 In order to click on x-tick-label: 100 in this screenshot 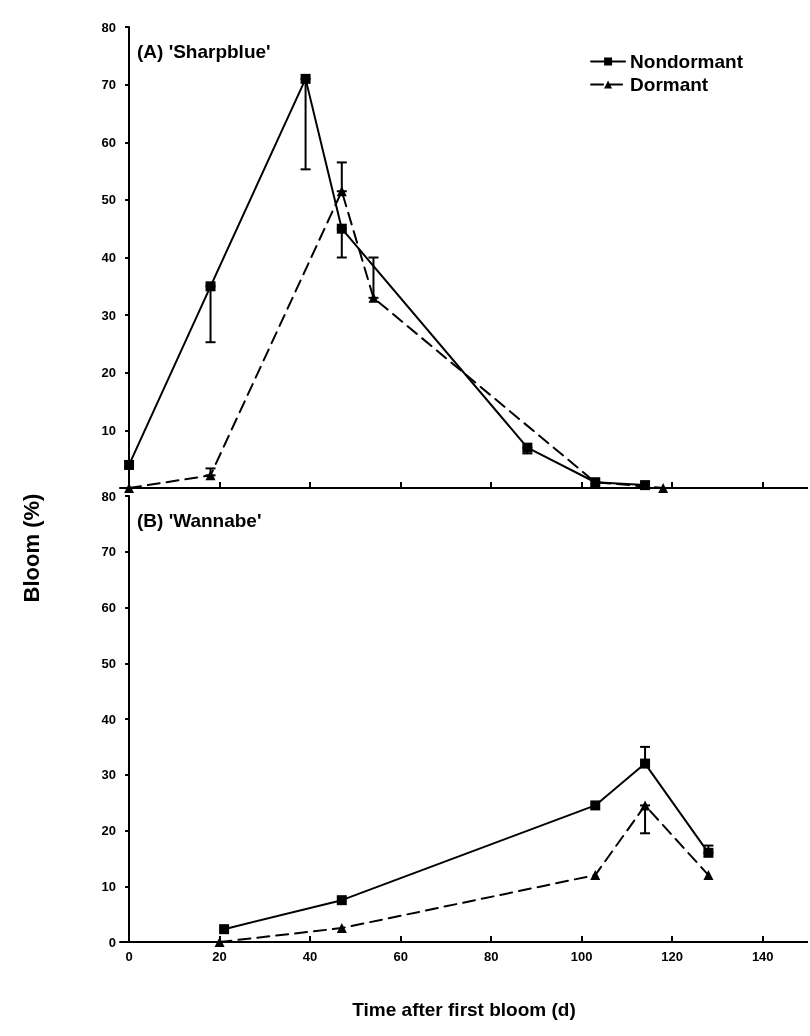, I will do `click(581, 956)`.